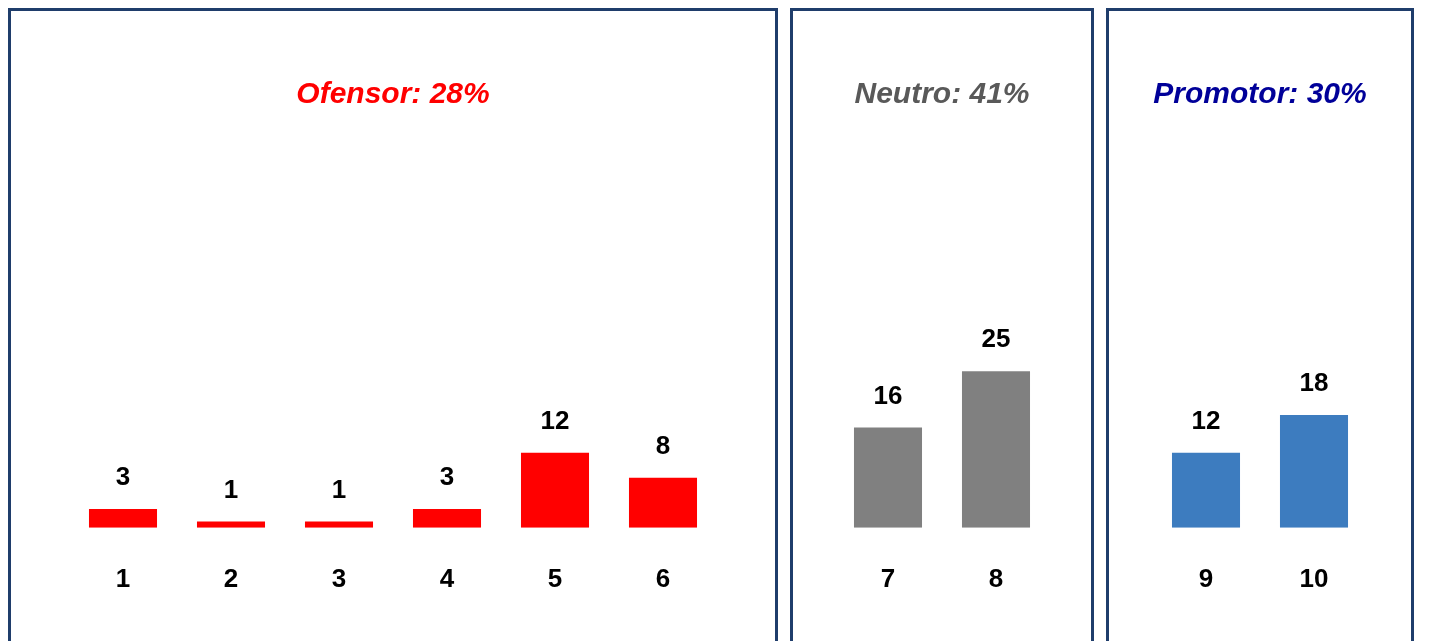 This screenshot has width=1429, height=641. I want to click on chart-title: Ofensor: 28%, so click(393, 93).